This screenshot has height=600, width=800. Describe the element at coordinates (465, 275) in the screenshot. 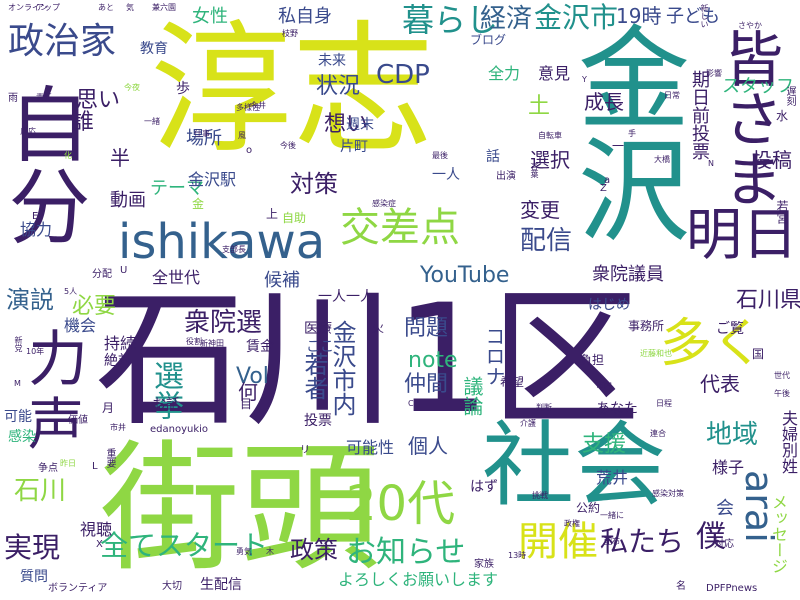

I see `word: YouTube` at that location.